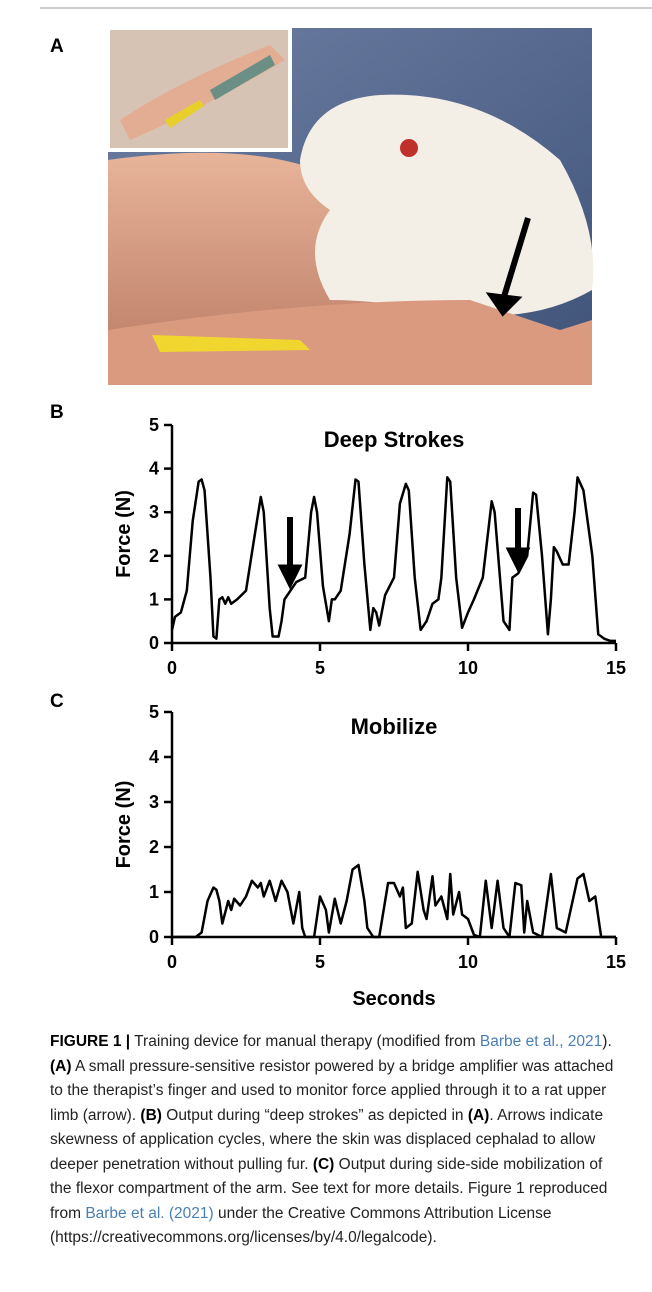  Describe the element at coordinates (57, 46) in the screenshot. I see `panel-label: A` at that location.